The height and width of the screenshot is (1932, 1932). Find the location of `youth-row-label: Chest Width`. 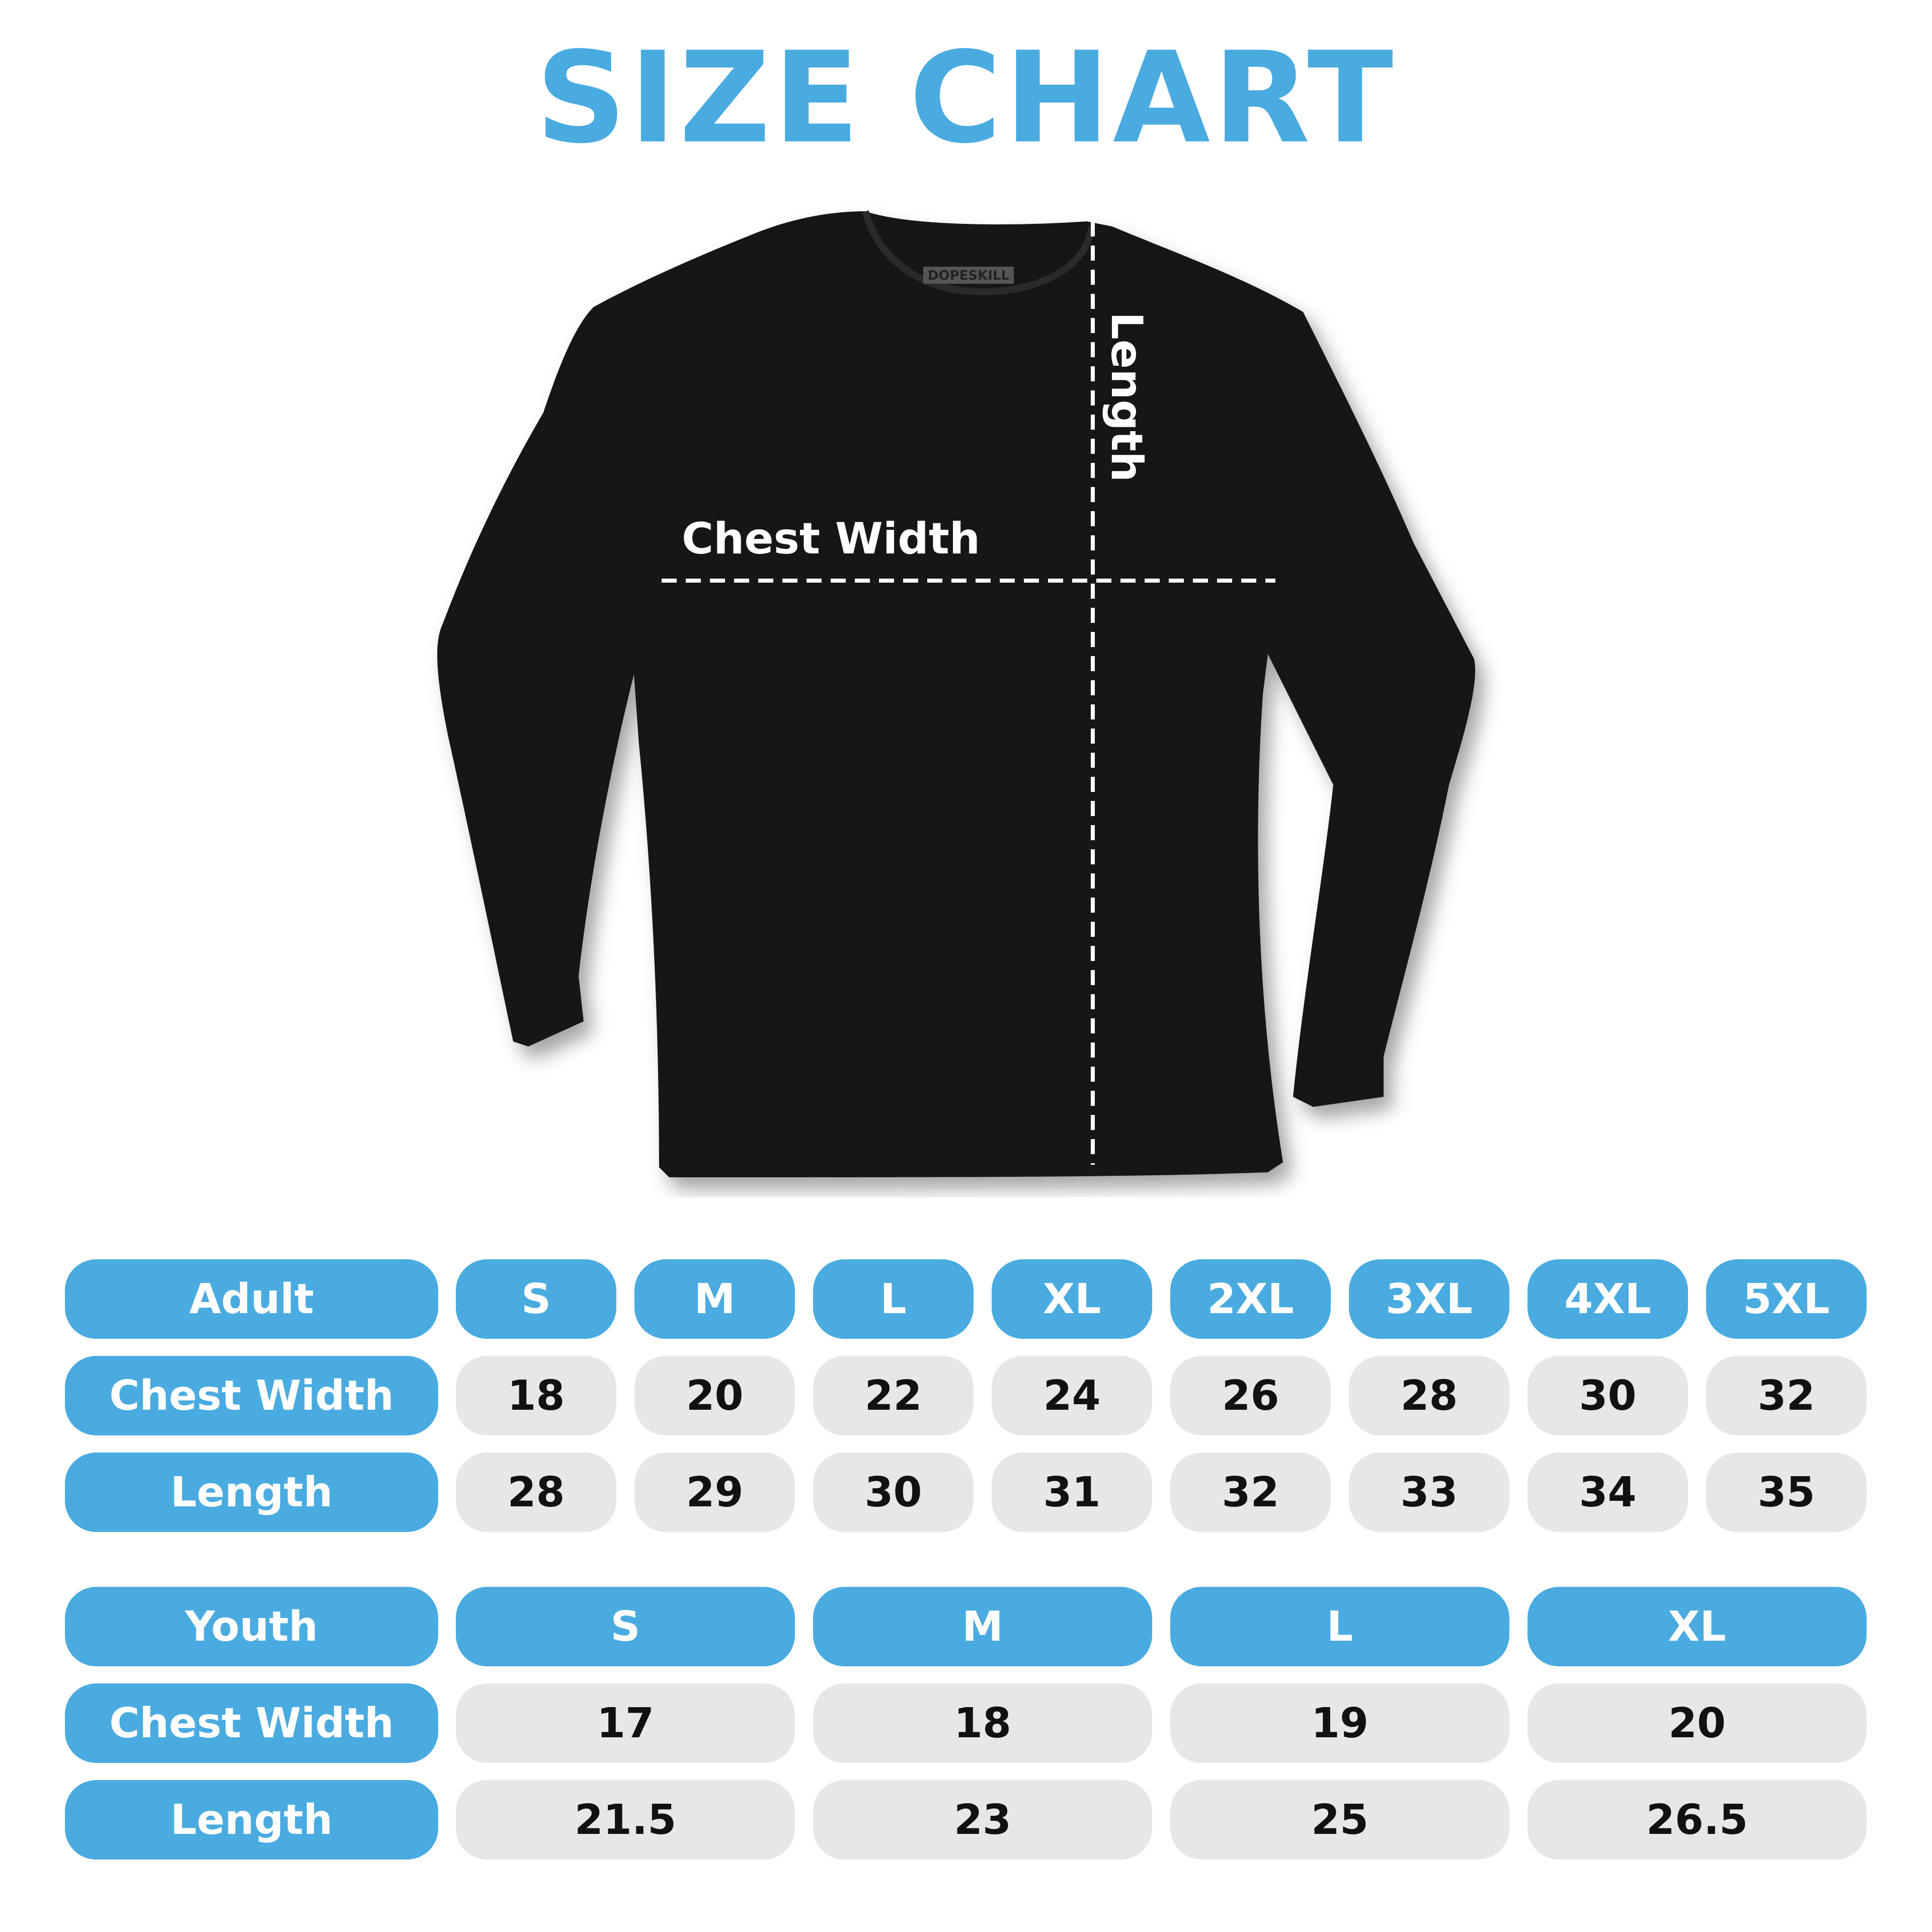

youth-row-label: Chest Width is located at coordinates (251, 1723).